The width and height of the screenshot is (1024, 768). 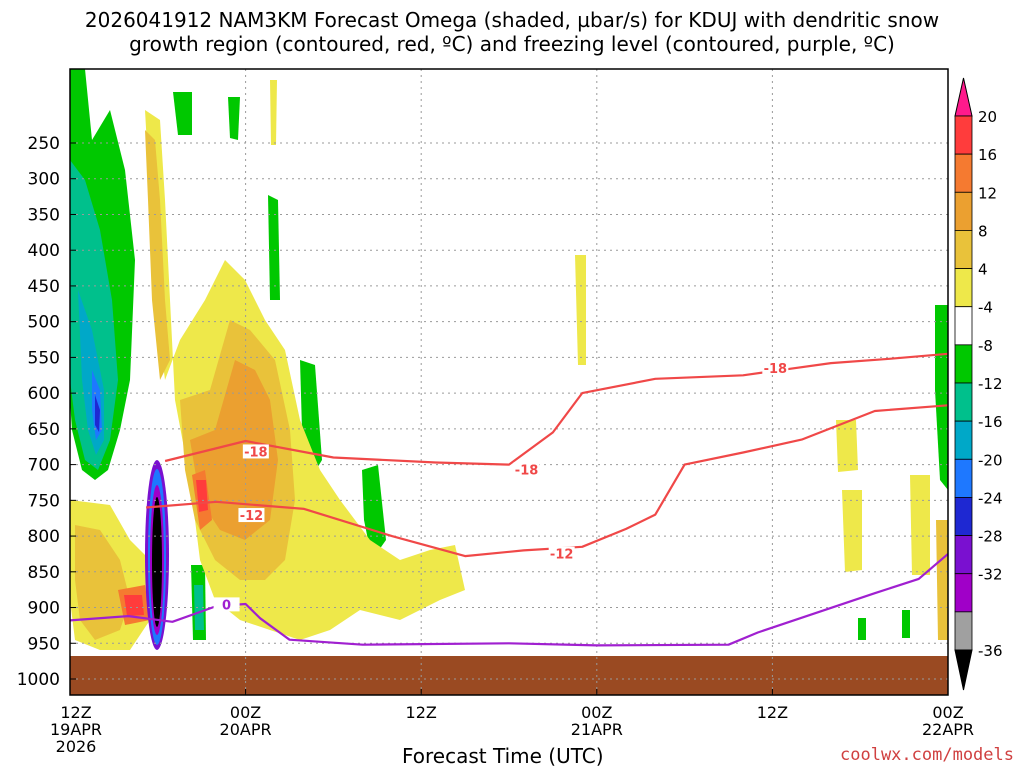 What do you see at coordinates (44, 644) in the screenshot?
I see `y-tick-label: 950` at bounding box center [44, 644].